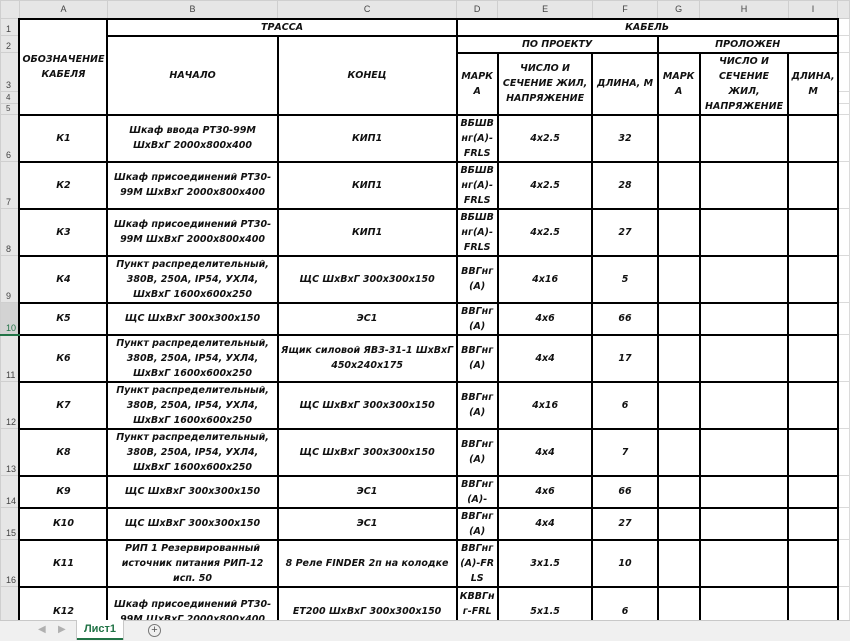 Image resolution: width=850 pixels, height=641 pixels. Describe the element at coordinates (10, 232) in the screenshot. I see `row-header: 8` at that location.